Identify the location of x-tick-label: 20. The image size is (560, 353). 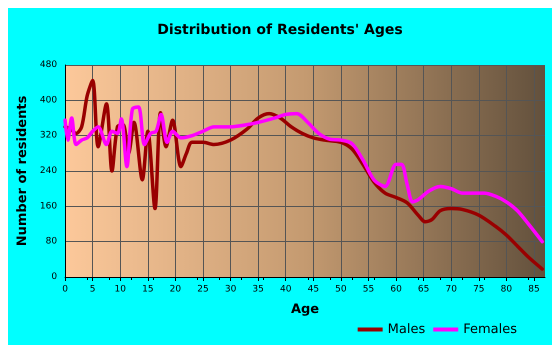
(176, 289).